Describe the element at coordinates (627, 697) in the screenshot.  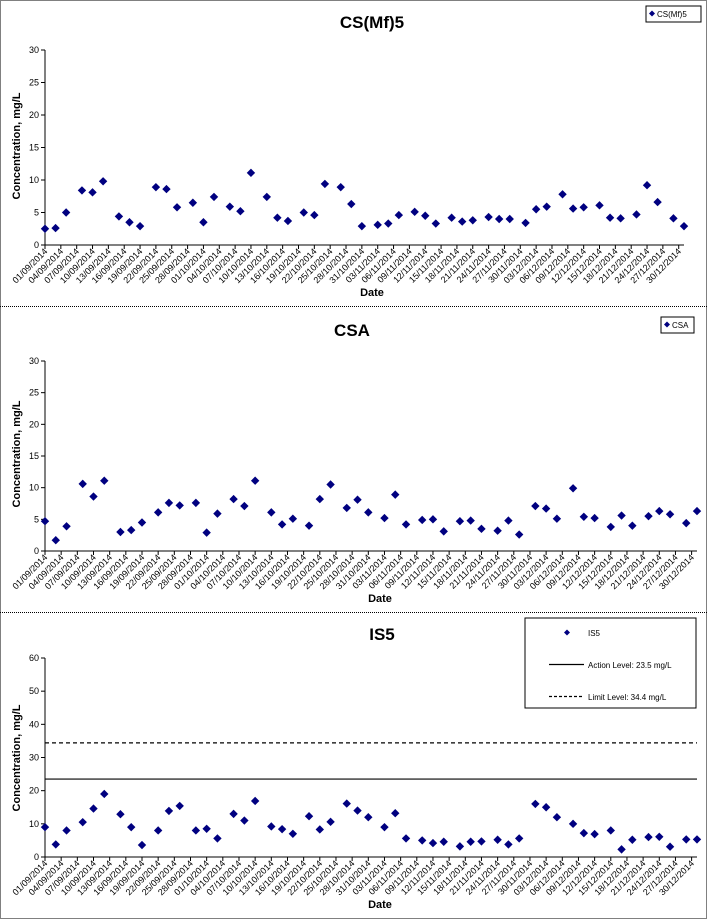
I see `legend-label: Limit Level: 34.4 mg/L` at that location.